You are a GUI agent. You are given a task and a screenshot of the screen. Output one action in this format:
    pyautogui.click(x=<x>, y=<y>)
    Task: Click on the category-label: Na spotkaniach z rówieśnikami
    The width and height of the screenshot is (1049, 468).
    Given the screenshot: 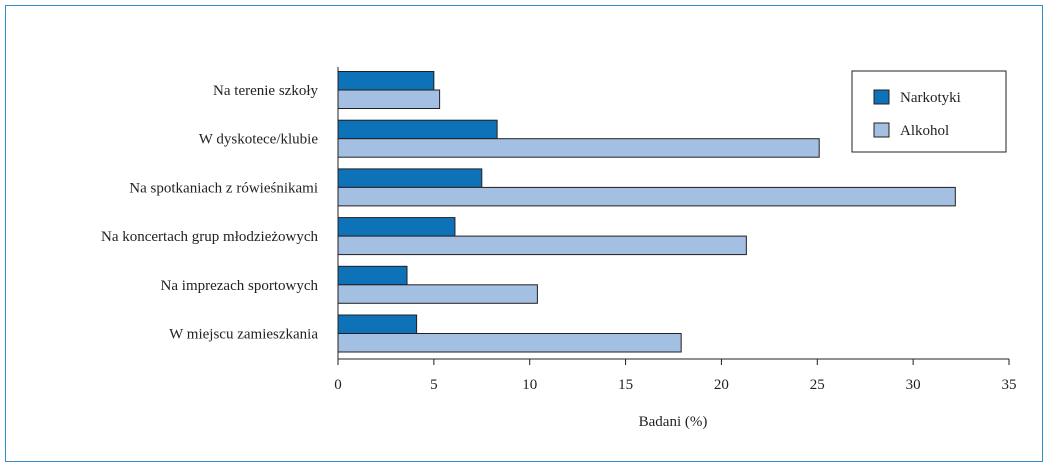 What is the action you would take?
    pyautogui.click(x=223, y=188)
    